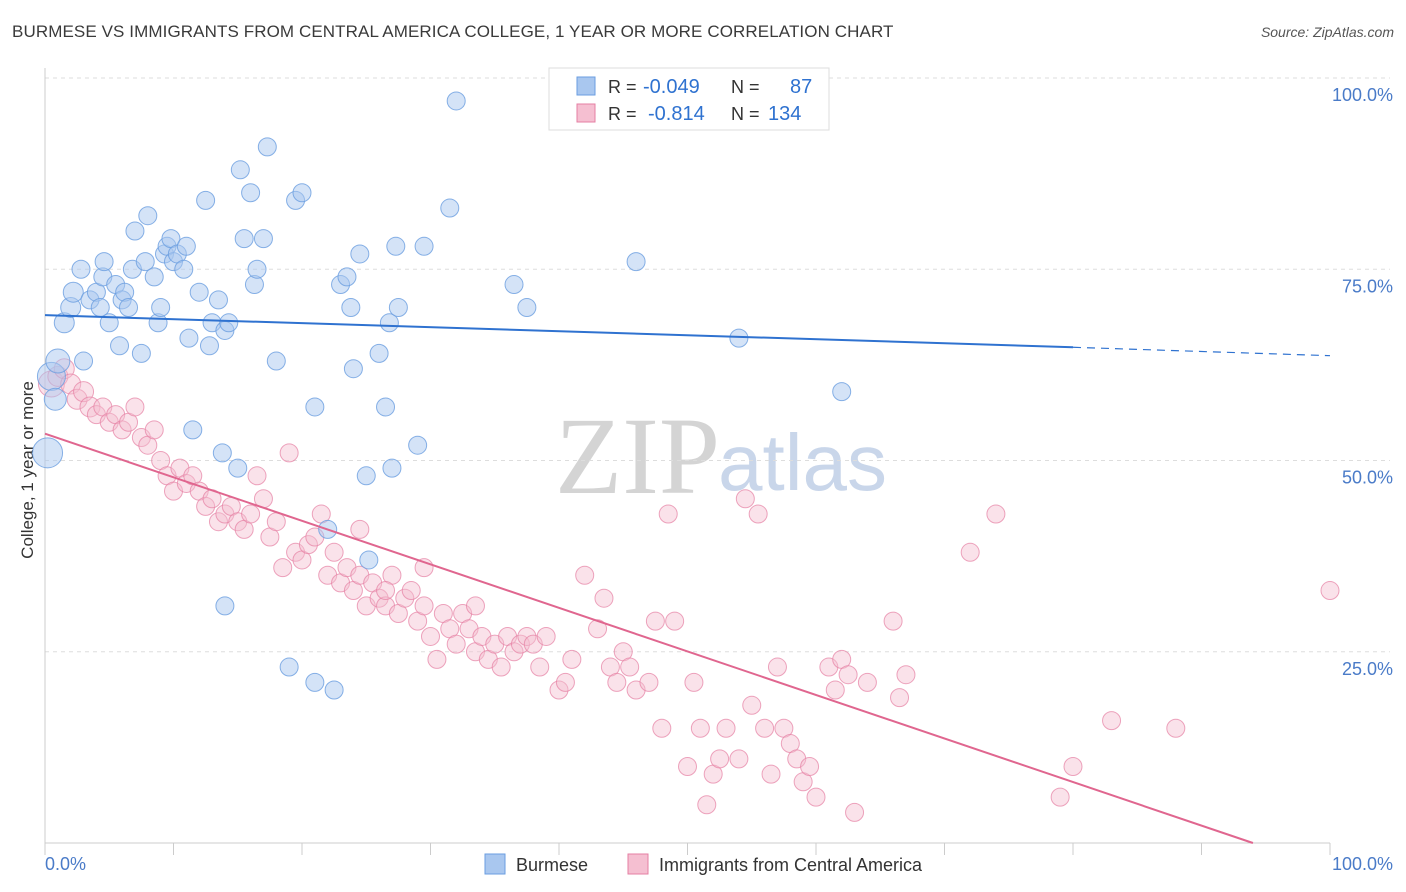  I want to click on y-tick-label: 100.0%, so click(1362, 95).